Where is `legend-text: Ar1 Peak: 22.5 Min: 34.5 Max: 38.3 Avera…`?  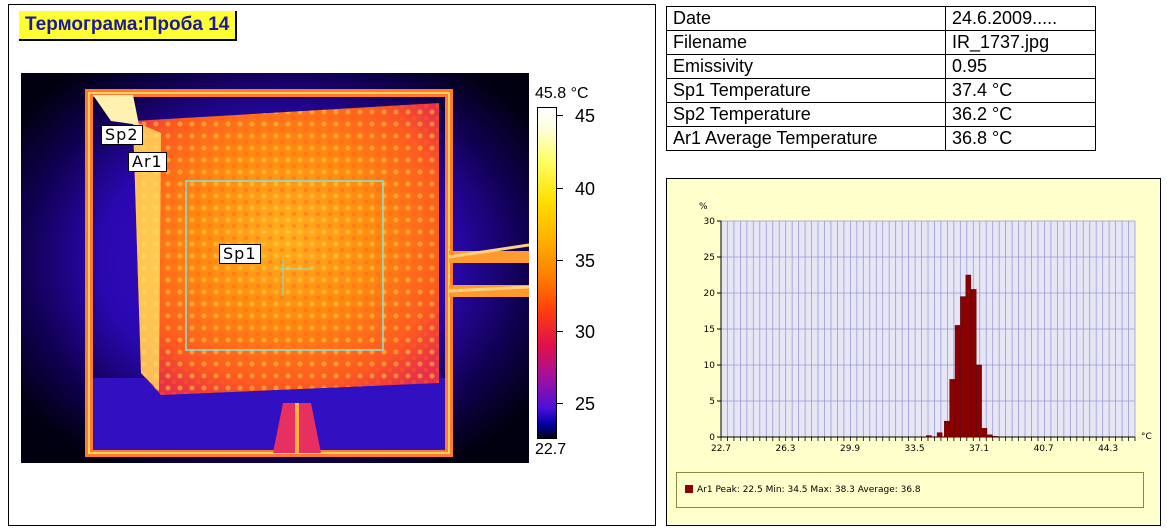
legend-text: Ar1 Peak: 22.5 Min: 34.5 Max: 38.3 Avera… is located at coordinates (809, 490).